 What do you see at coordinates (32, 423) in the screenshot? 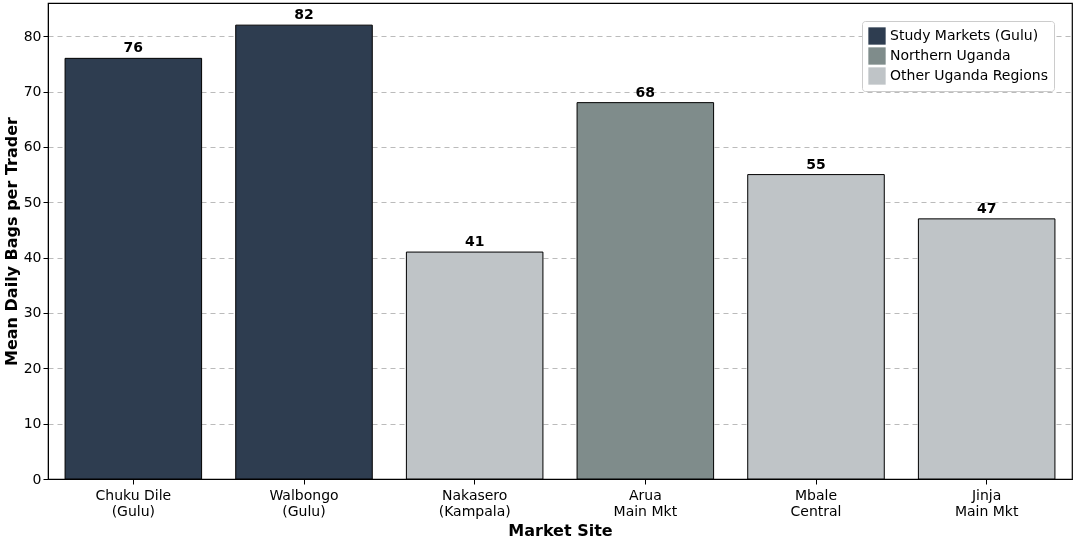
I see `y-tick-label: 10` at bounding box center [32, 423].